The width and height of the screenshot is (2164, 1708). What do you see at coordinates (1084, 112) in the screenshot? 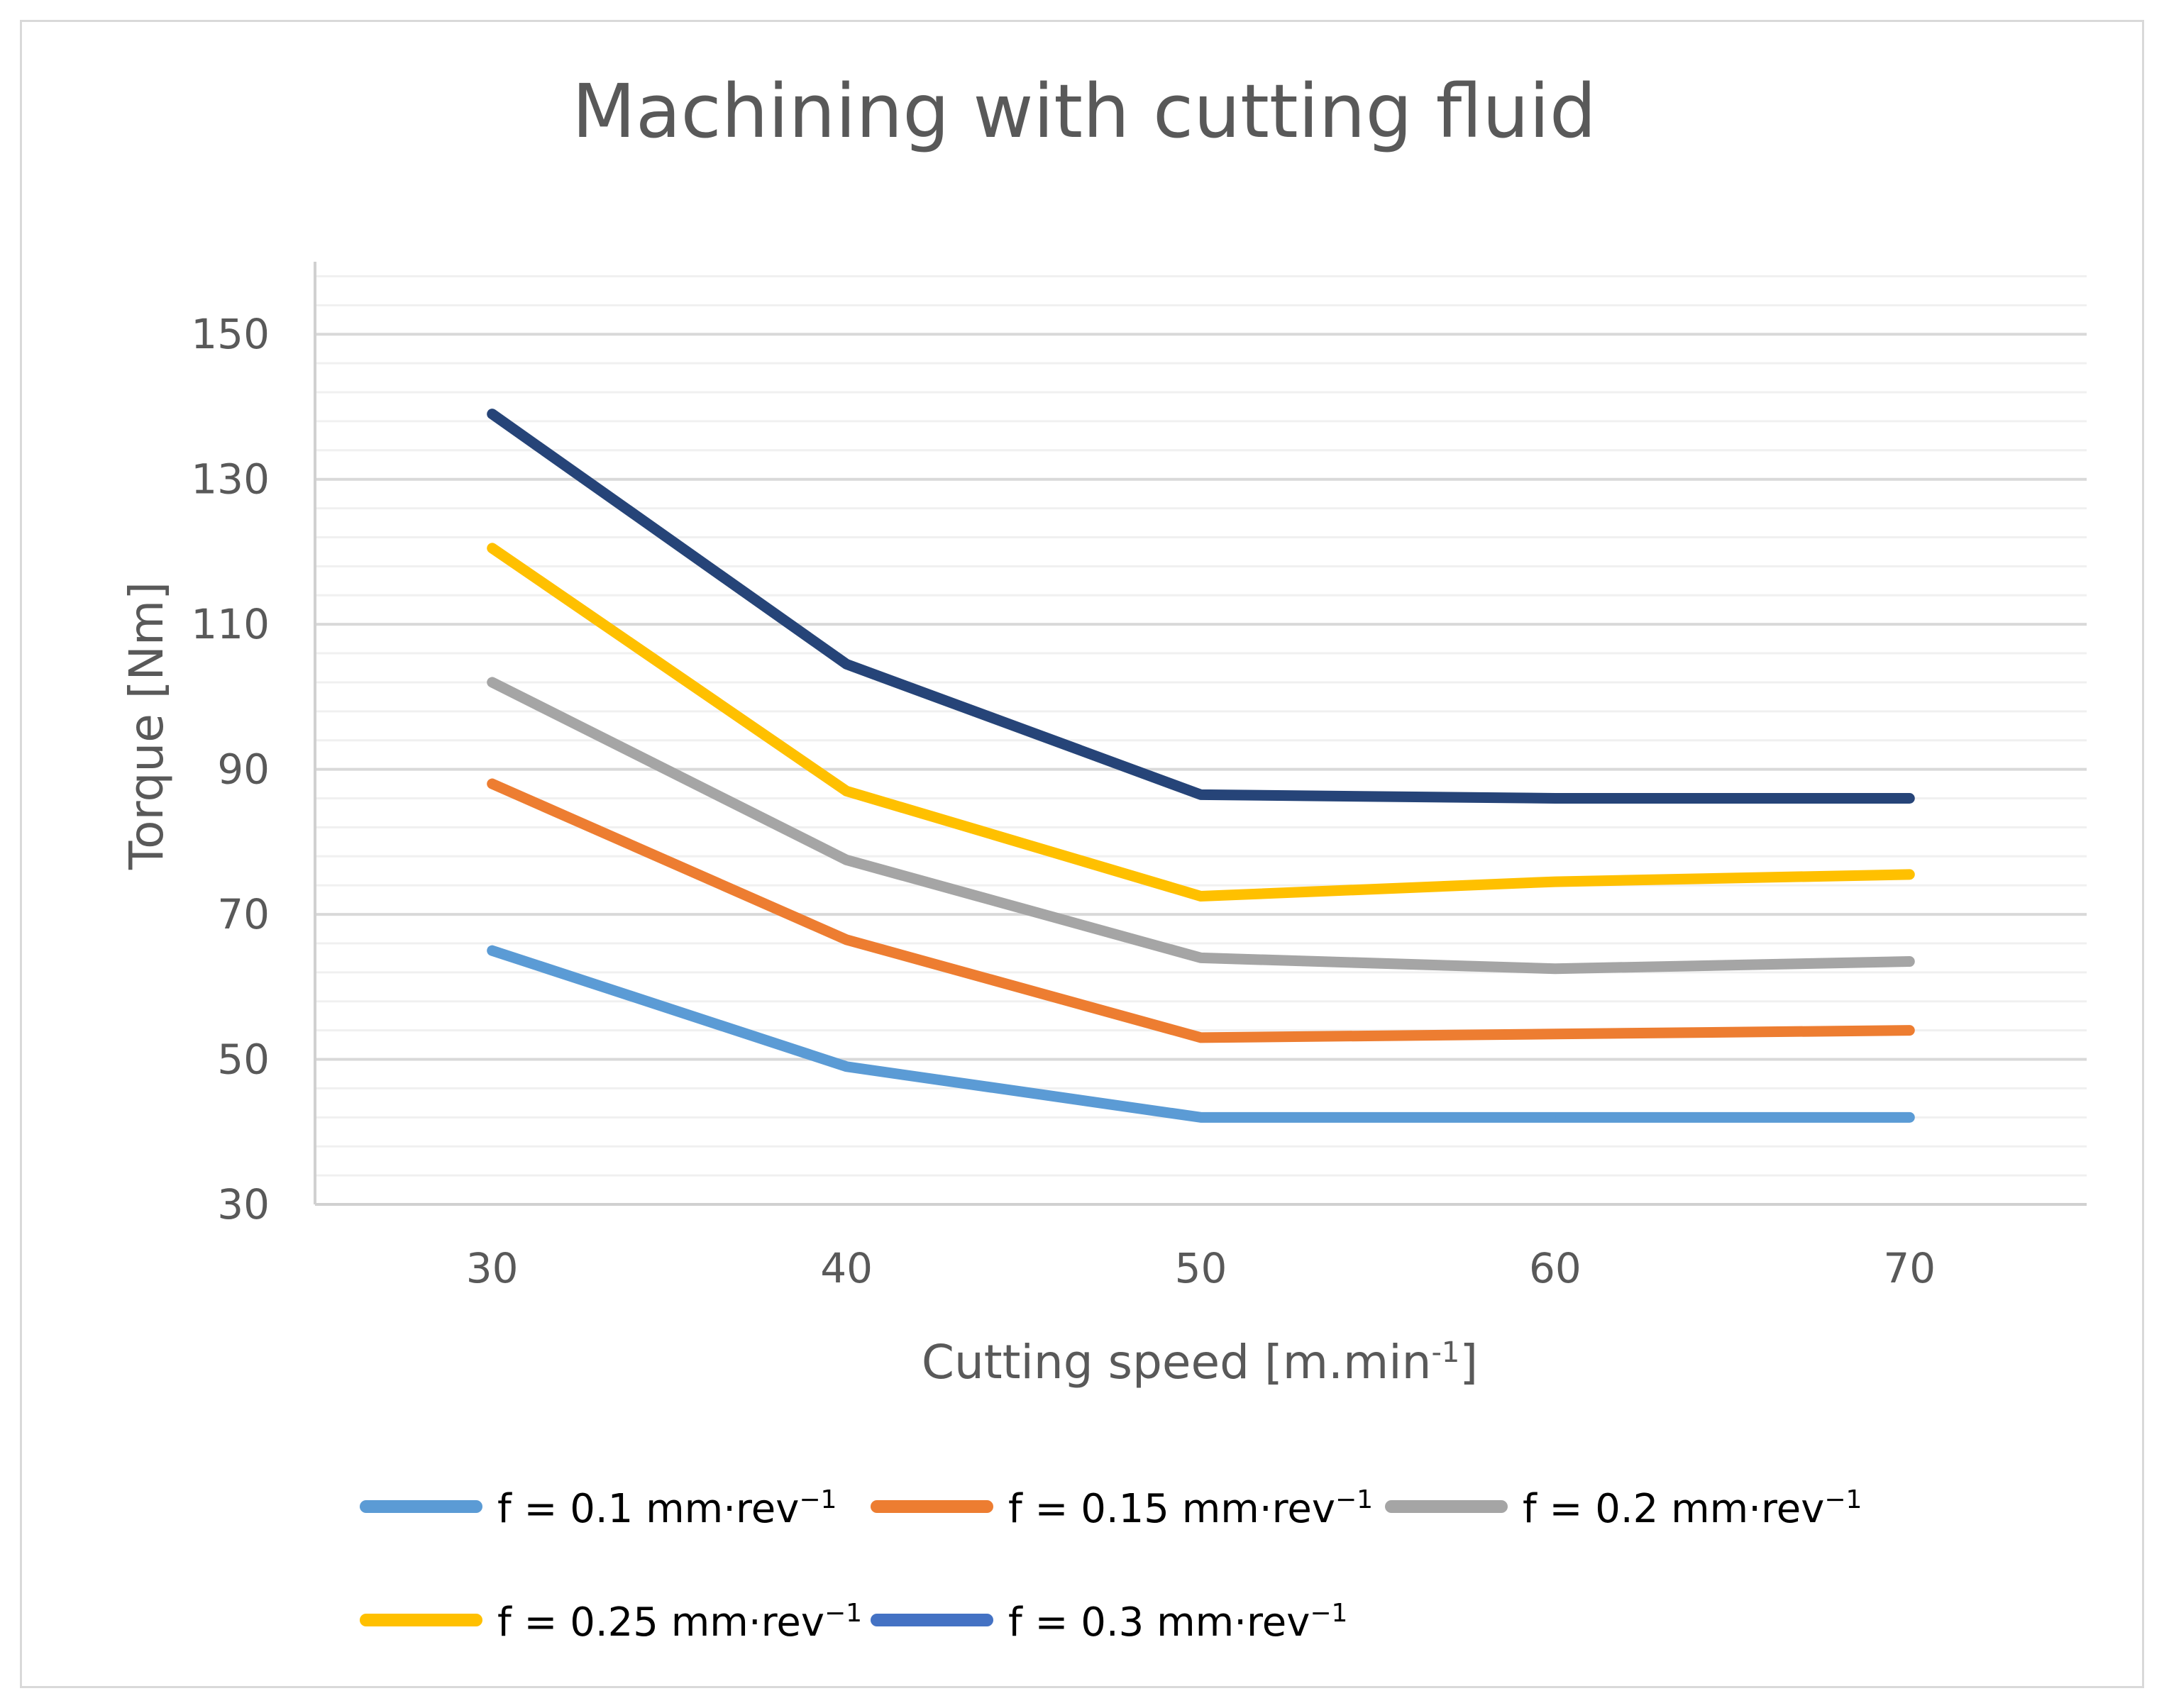
I see `chart-title: Machining with cutting fluid` at bounding box center [1084, 112].